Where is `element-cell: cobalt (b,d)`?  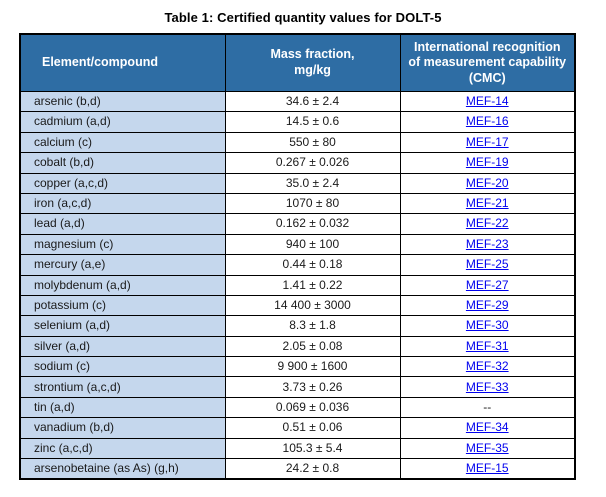 element-cell: cobalt (b,d) is located at coordinates (122, 163).